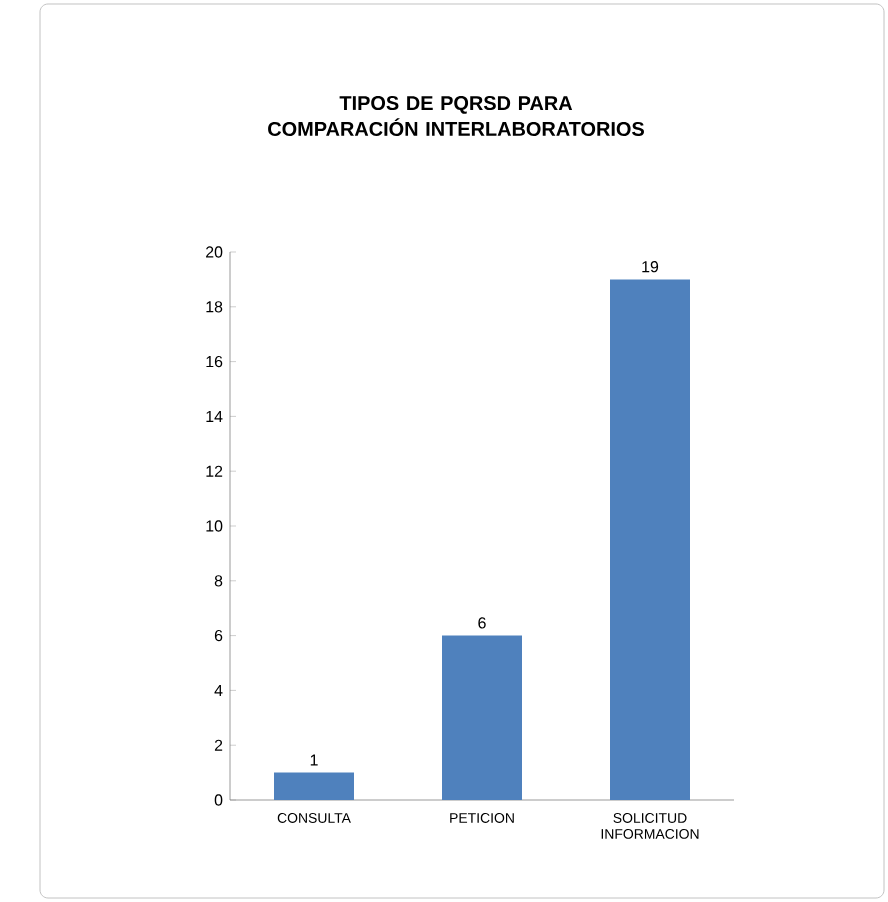 This screenshot has height=902, width=888. Describe the element at coordinates (456, 115) in the screenshot. I see `chart-title: TIPOS DE PQRSD PARA COMPARACIÓN INTERLABORATORIOS` at that location.